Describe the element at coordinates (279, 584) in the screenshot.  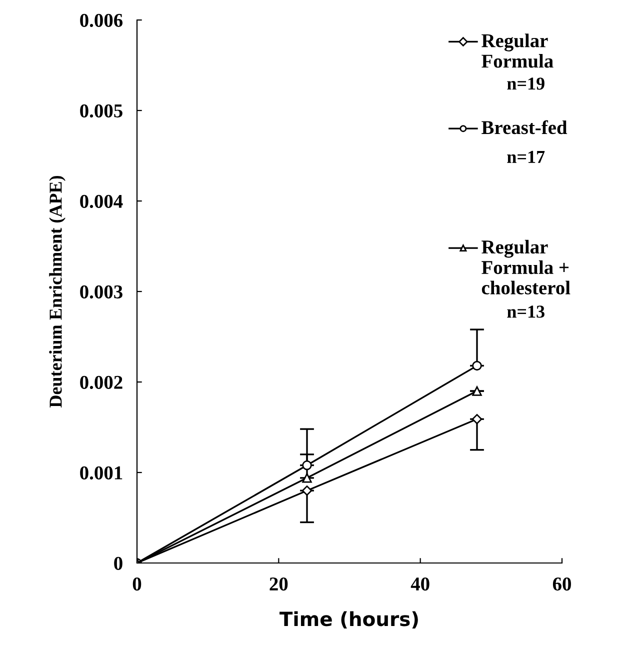
I see `x-tick-label: 20` at that location.